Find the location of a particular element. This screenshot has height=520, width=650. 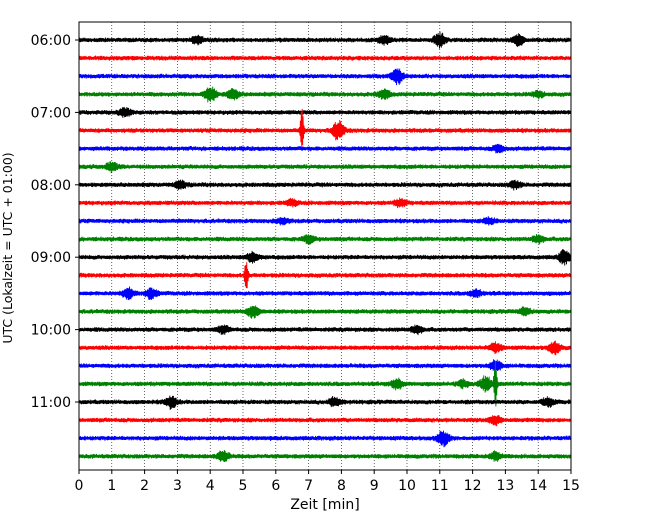

y-axis-ticks: 06:00 07:00 08:00 09:00 10:00 11:00 is located at coordinates (55, 222).